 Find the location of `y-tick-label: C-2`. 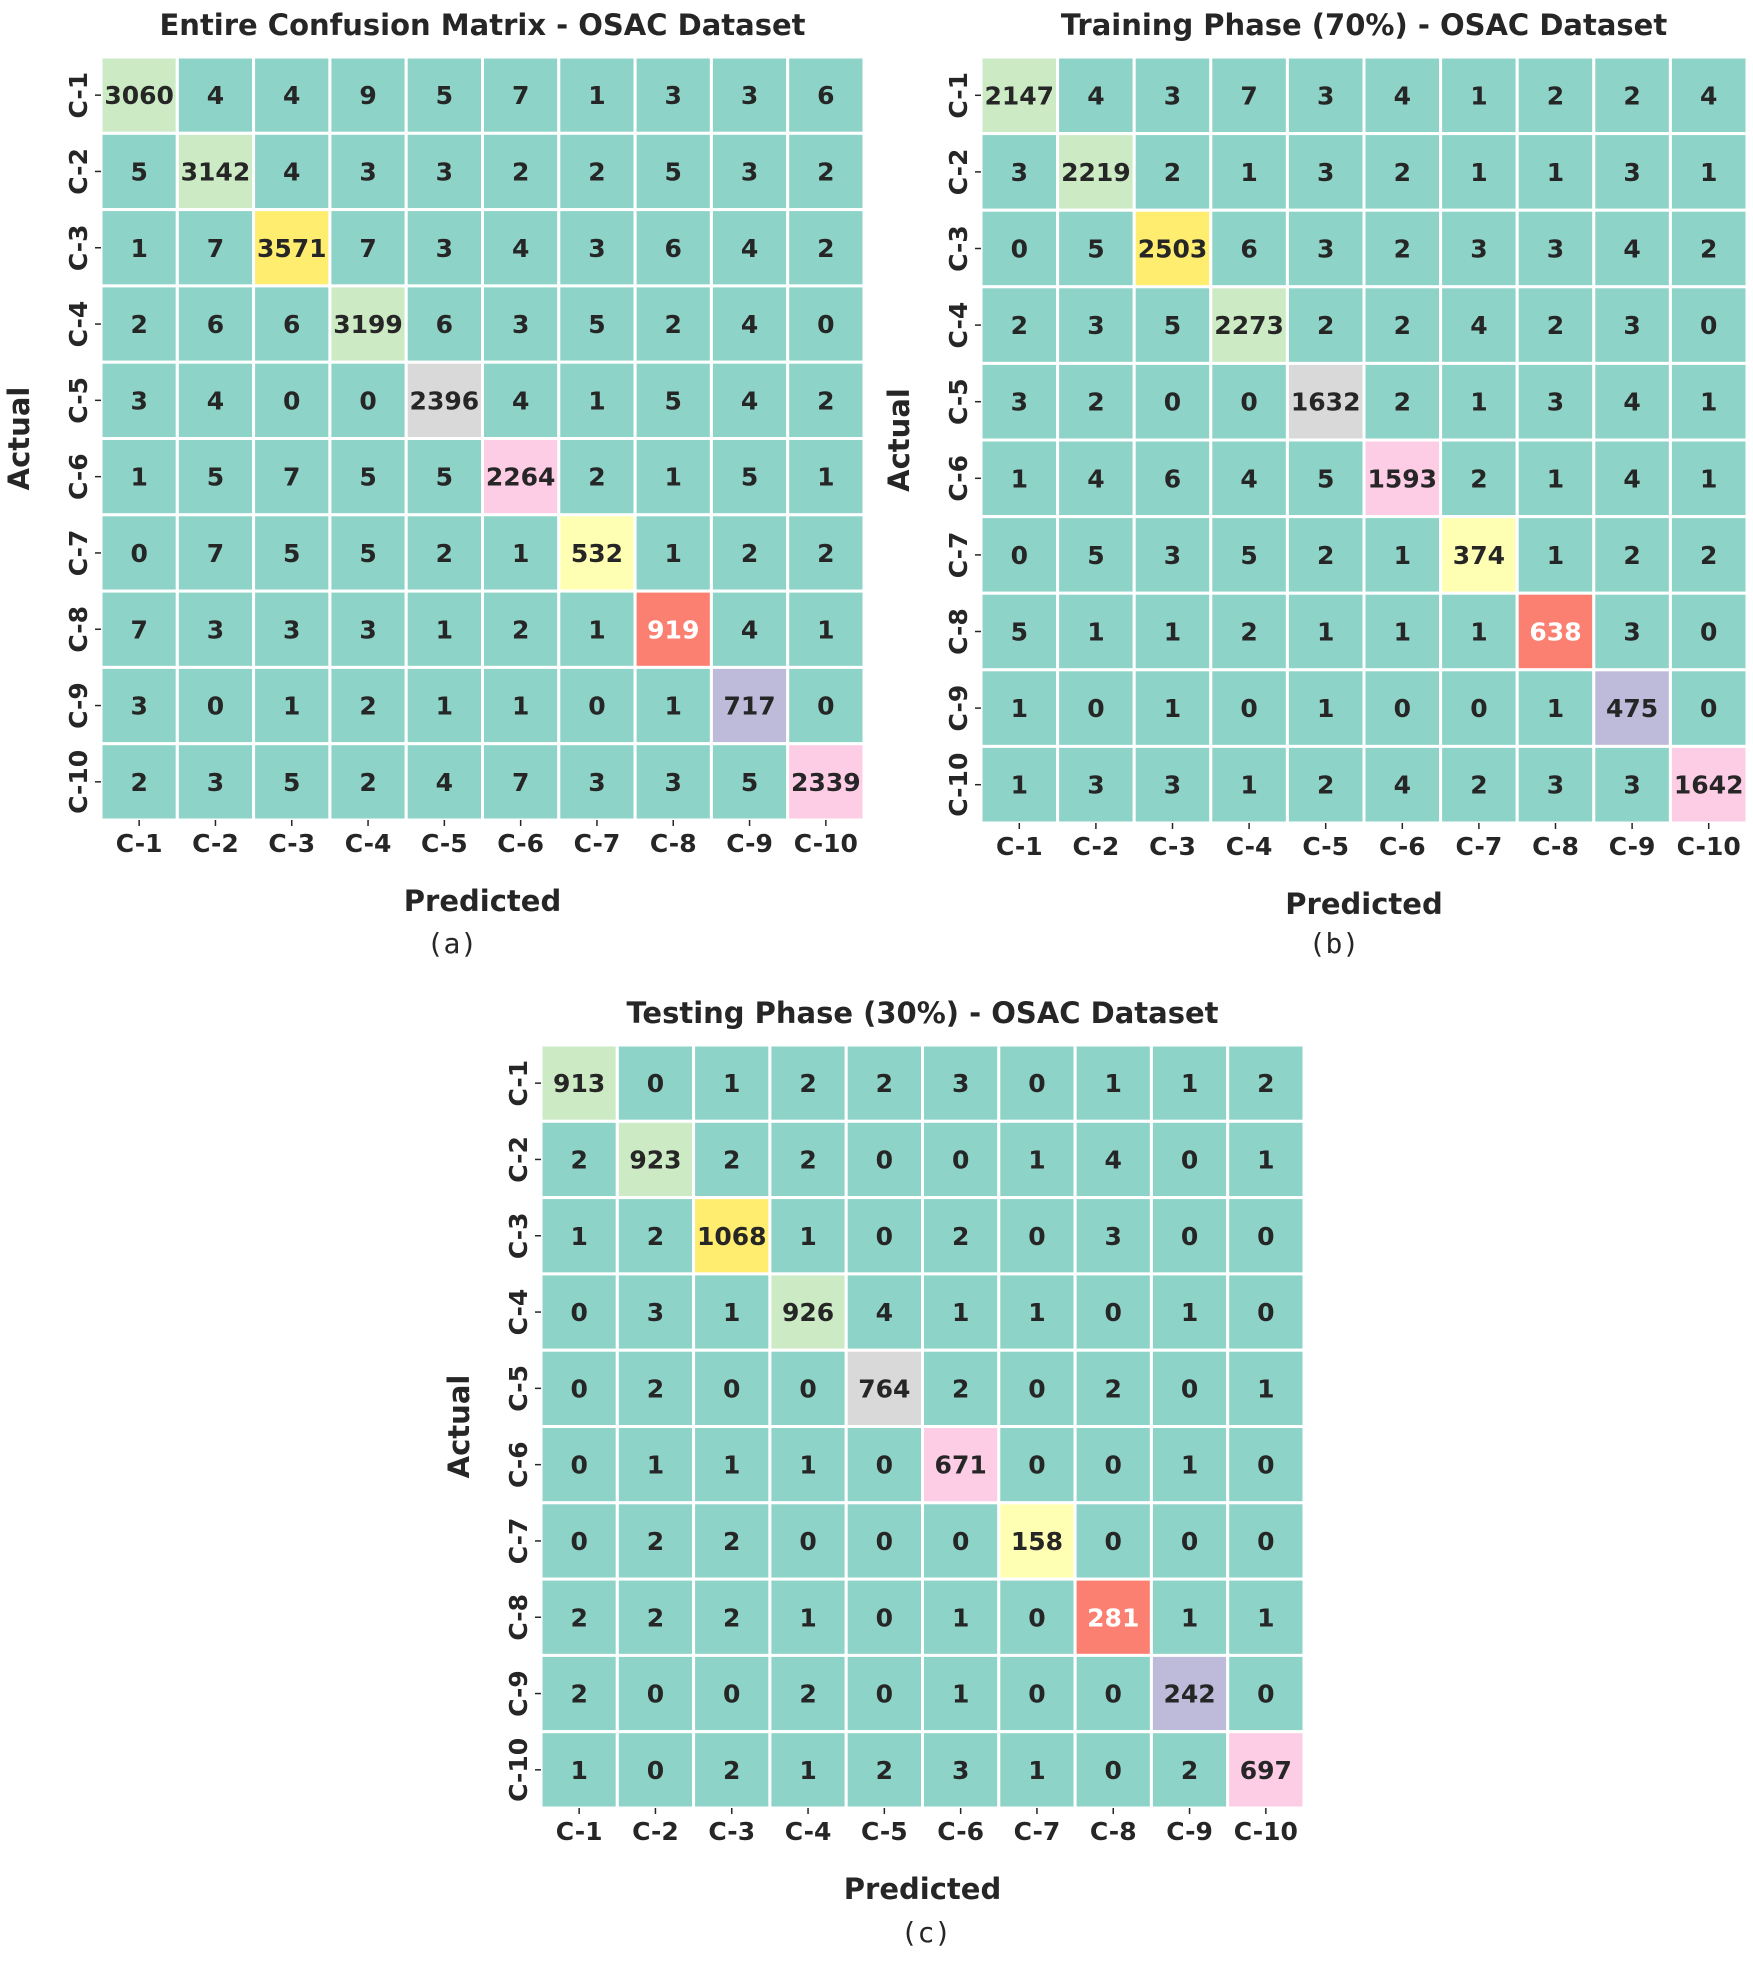

y-tick-label: C-2 is located at coordinates (958, 172).